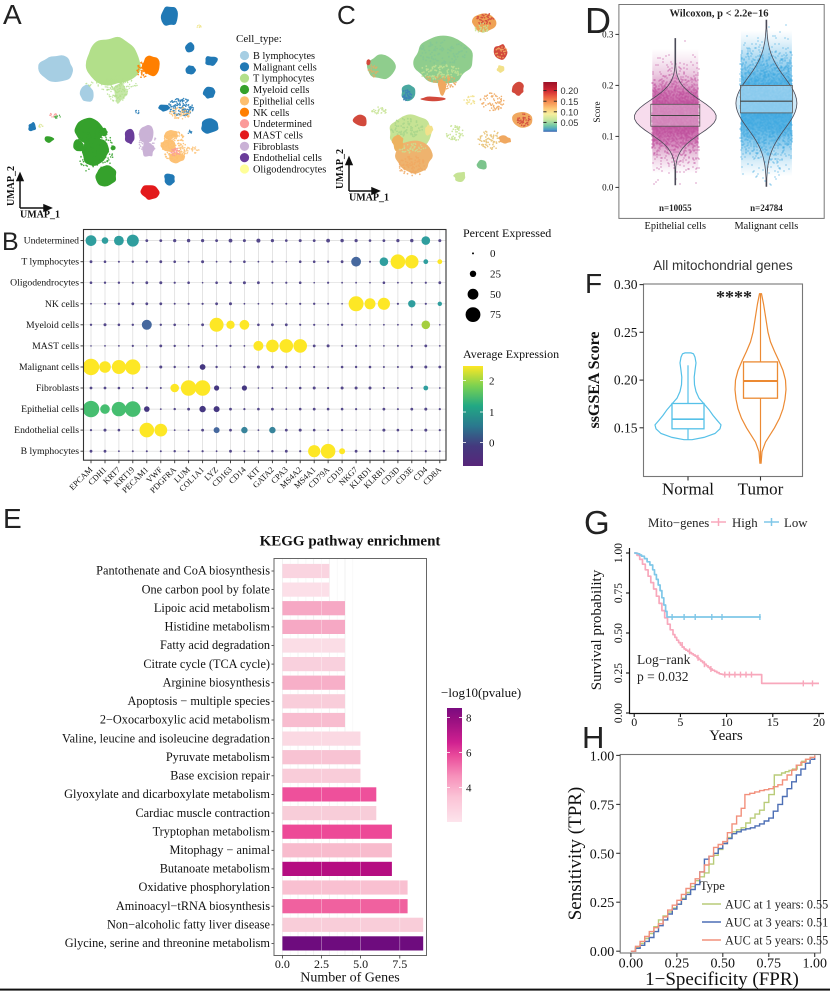  I want to click on svg-text: 8, so click(469, 718).